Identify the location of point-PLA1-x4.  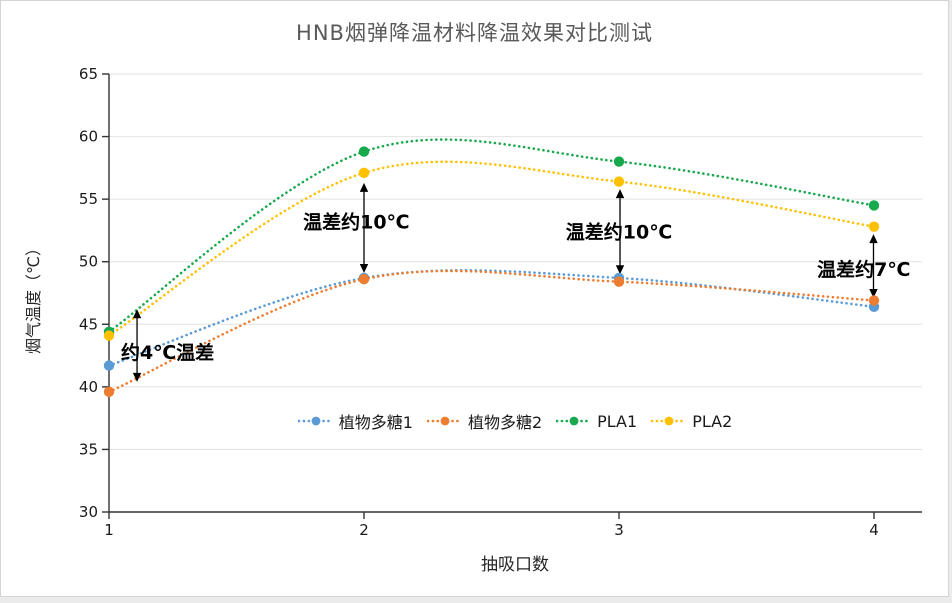
(874, 205).